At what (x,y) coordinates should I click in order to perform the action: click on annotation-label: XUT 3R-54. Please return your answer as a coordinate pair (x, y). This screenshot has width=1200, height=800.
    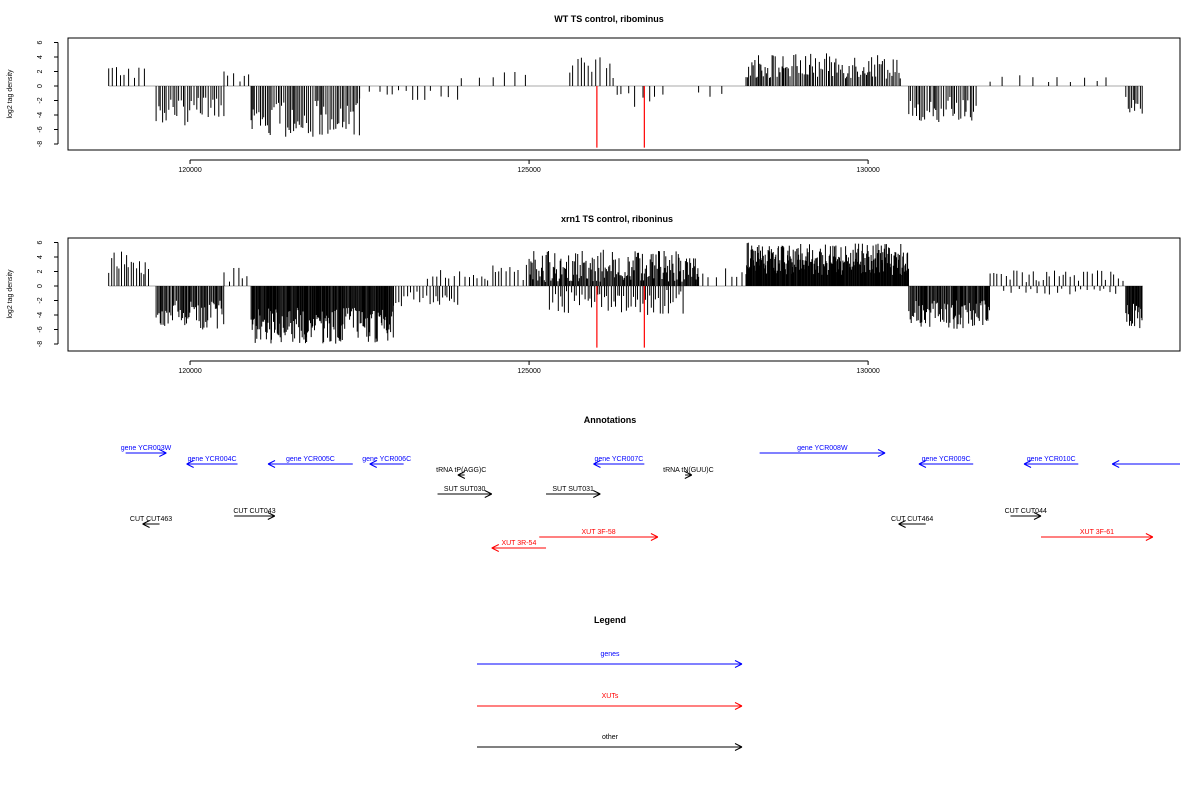
    Looking at the image, I should click on (518, 543).